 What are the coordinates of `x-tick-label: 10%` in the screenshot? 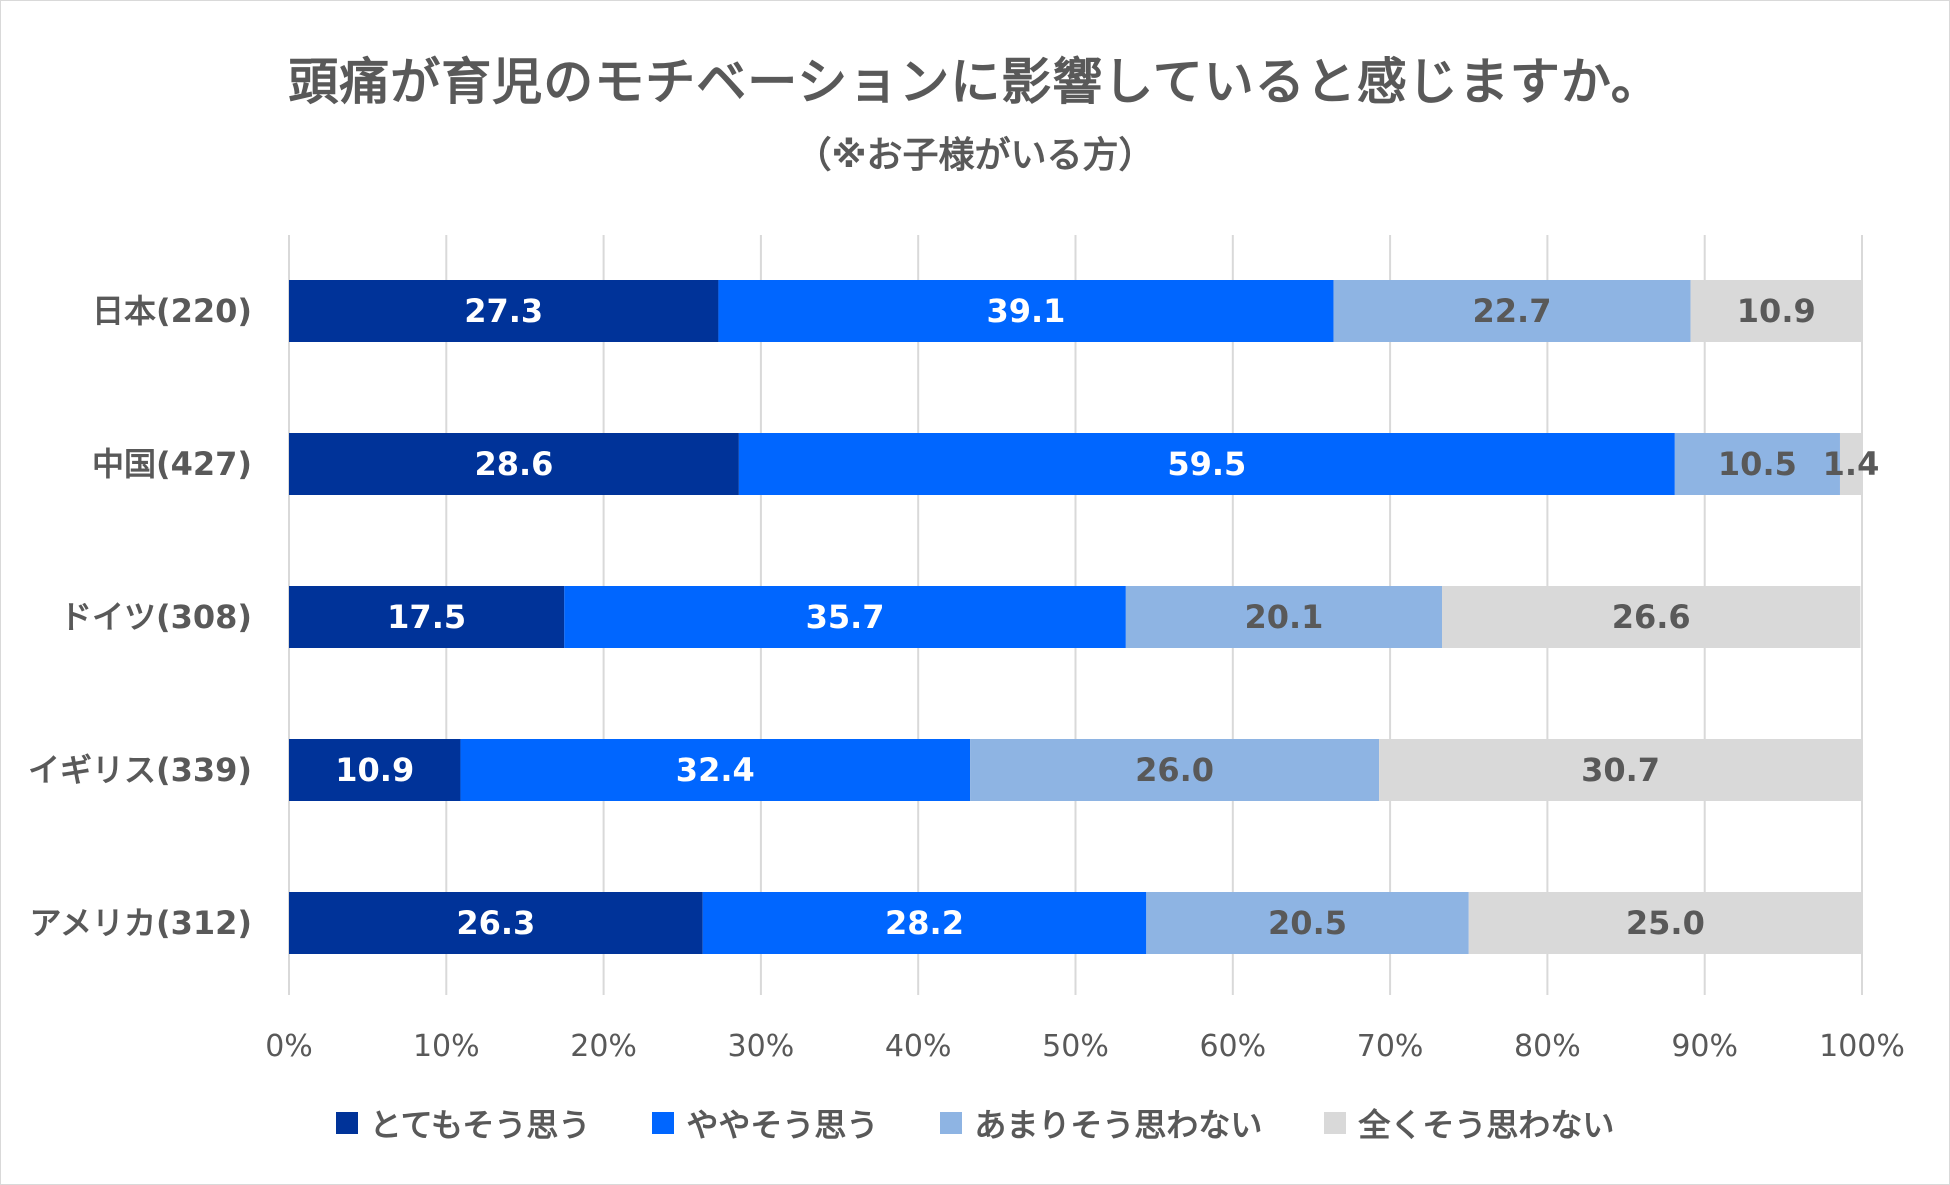 It's located at (446, 1046).